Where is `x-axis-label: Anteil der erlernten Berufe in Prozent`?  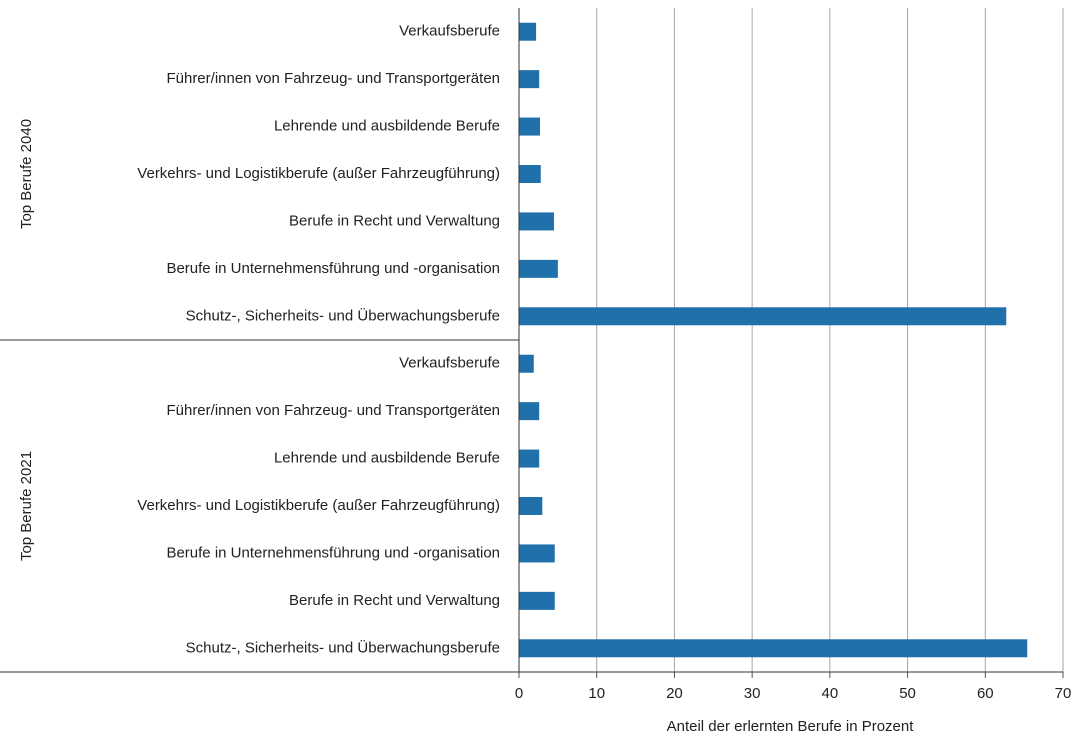
x-axis-label: Anteil der erlernten Berufe in Prozent is located at coordinates (791, 726).